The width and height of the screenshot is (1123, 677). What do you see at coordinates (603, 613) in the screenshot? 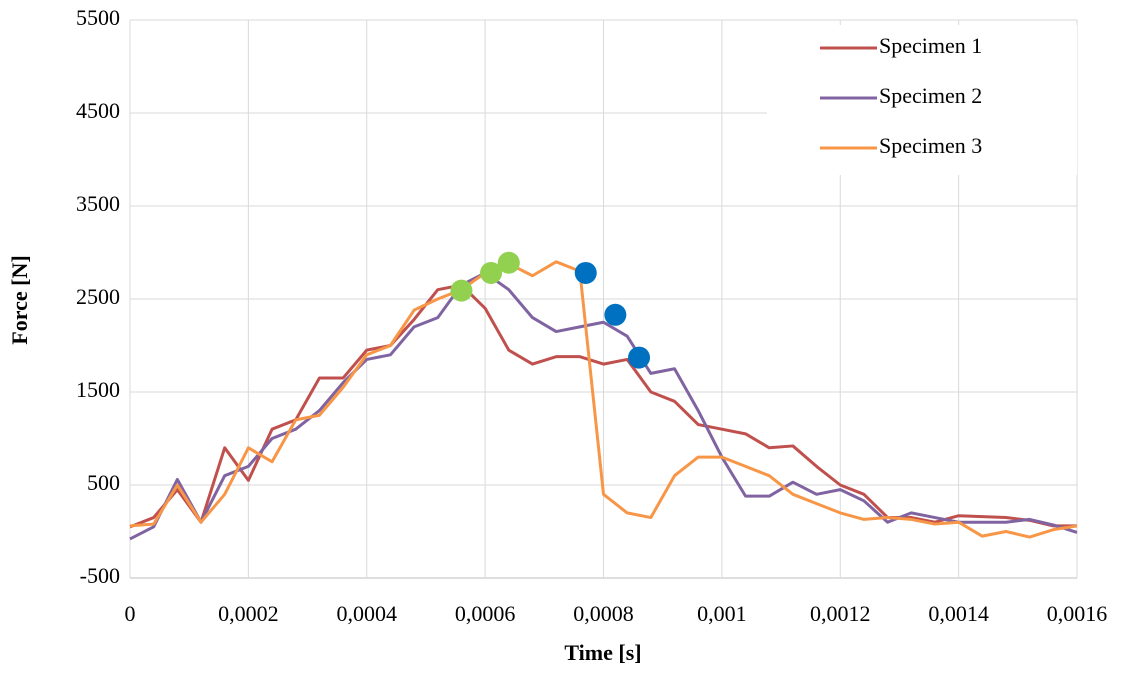
I see `x-tick-label: 0,0008` at bounding box center [603, 613].